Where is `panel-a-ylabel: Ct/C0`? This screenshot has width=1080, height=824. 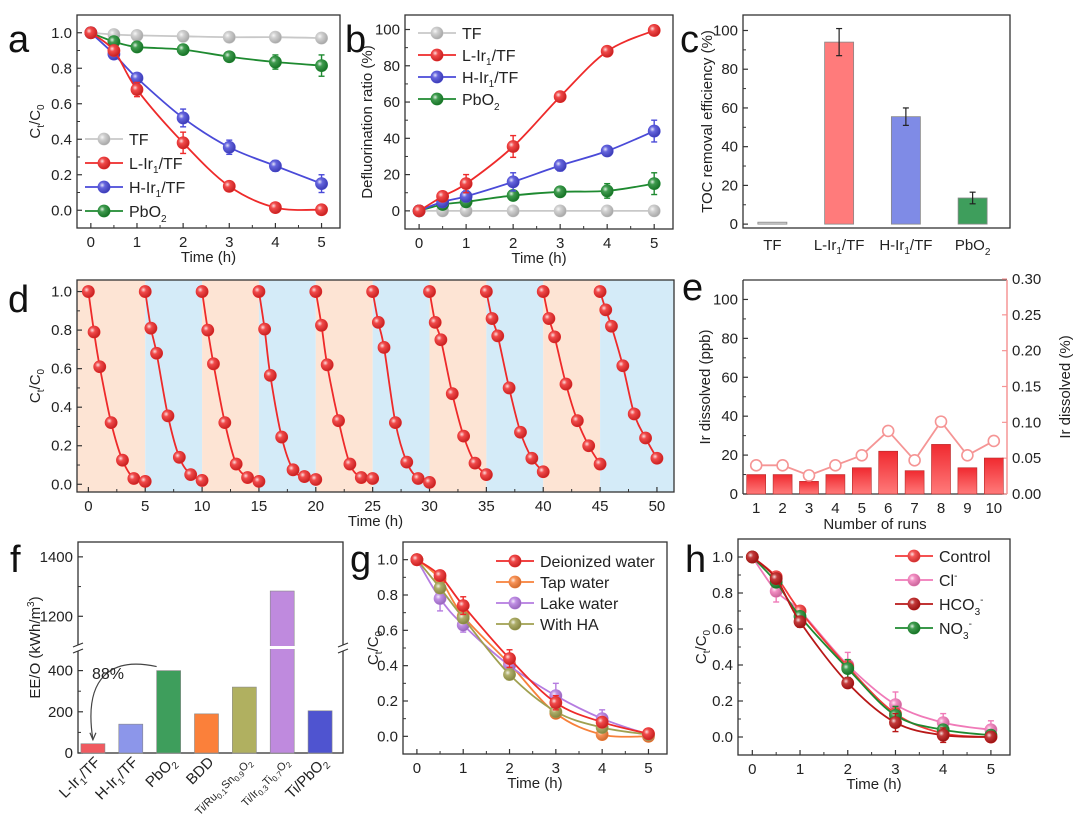 panel-a-ylabel: Ct/C0 is located at coordinates (37, 121).